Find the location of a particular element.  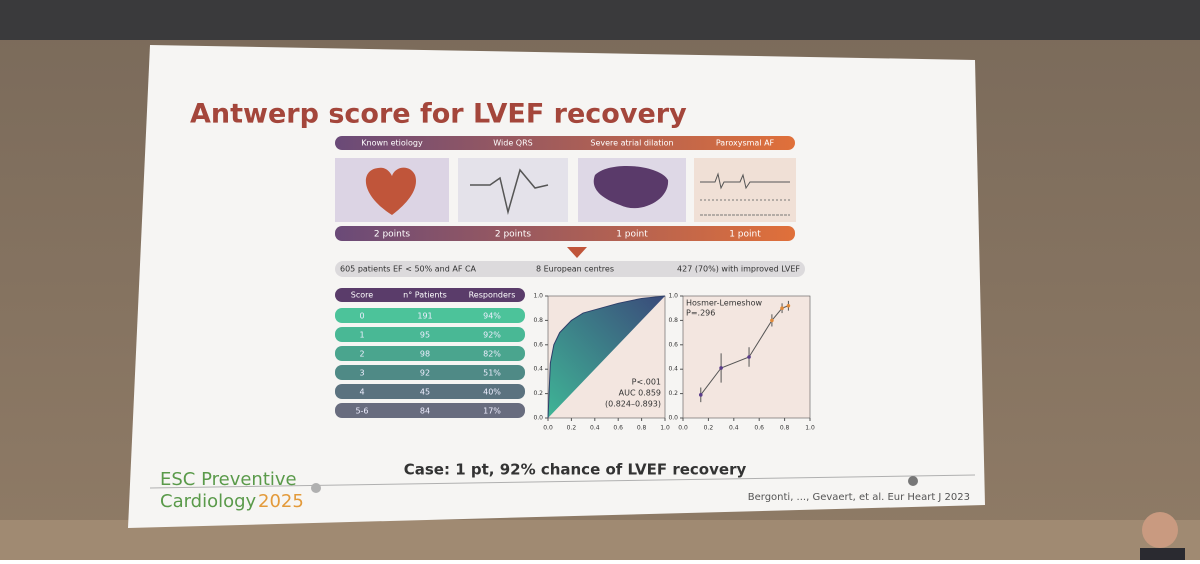

roc-area is located at coordinates (606, 357).